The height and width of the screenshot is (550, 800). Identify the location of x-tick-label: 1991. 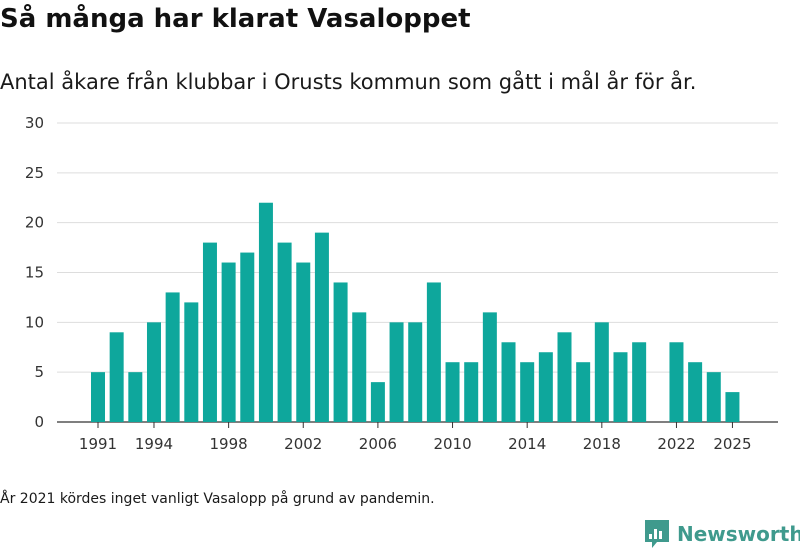
(98, 444).